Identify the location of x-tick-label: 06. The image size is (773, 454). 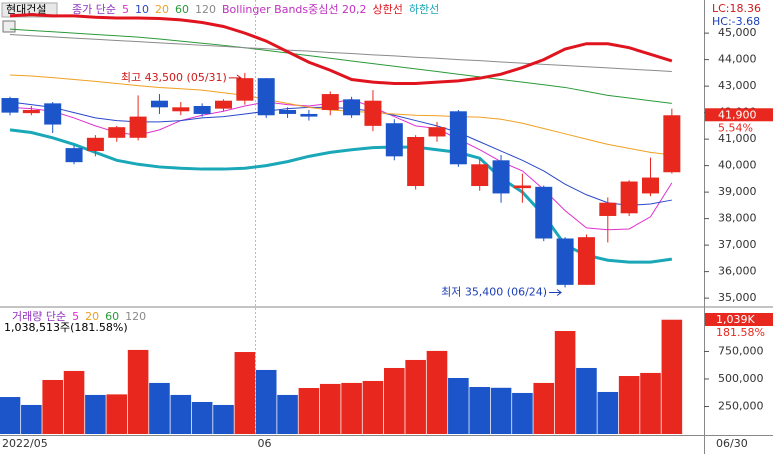
(265, 443).